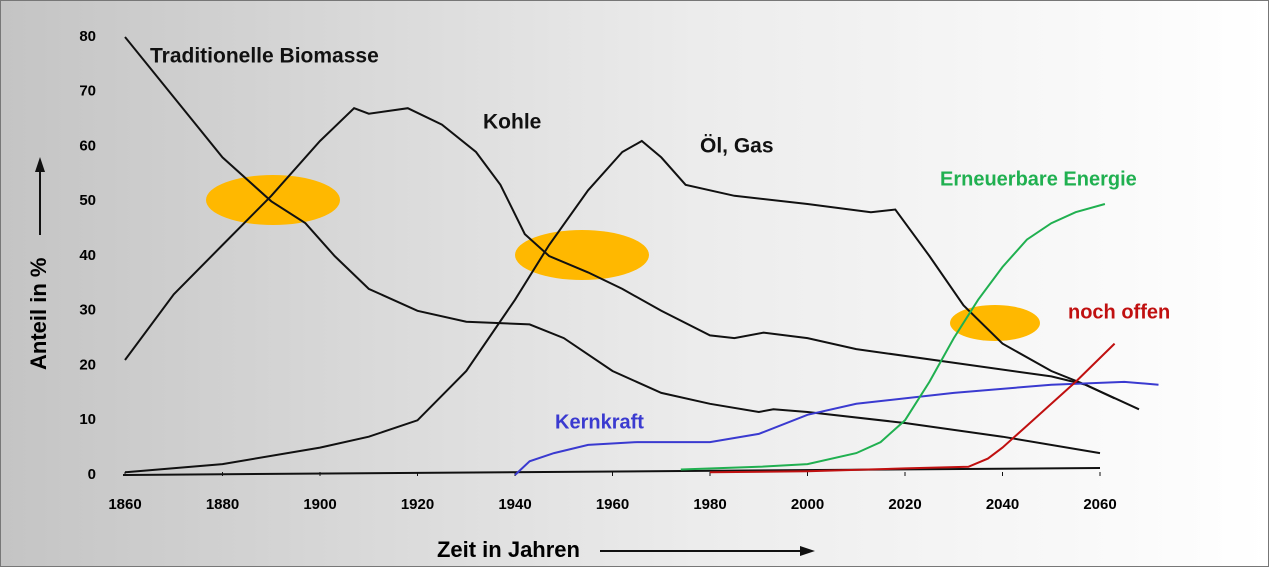  I want to click on x-tick-label: 1960, so click(612, 504).